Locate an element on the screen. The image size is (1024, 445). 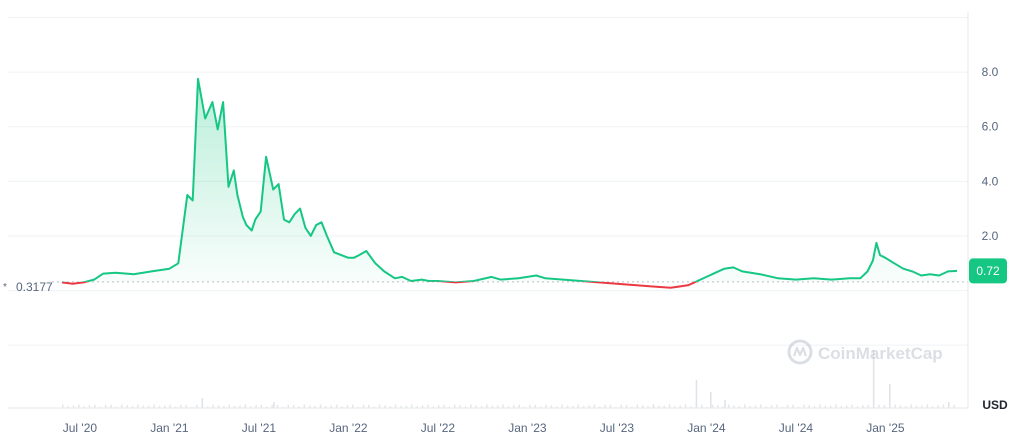
current-price-value: 0.72 is located at coordinates (988, 271).